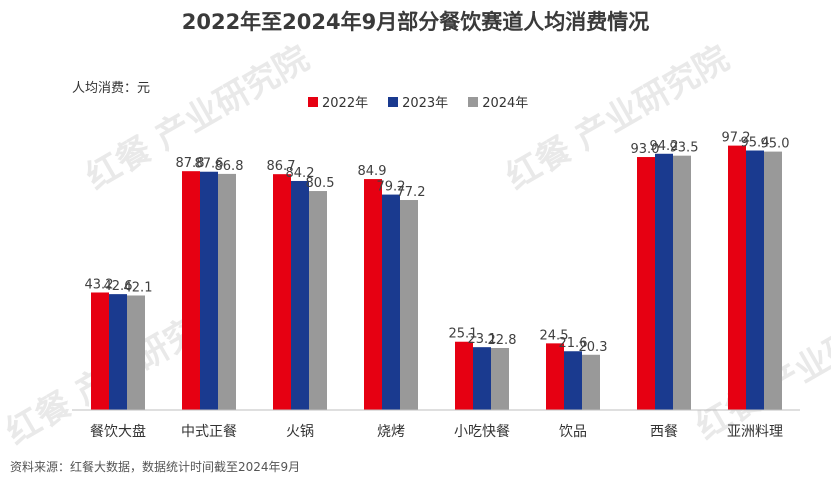 The image size is (831, 481). What do you see at coordinates (111, 88) in the screenshot?
I see `unit-label: 人均消费：元` at bounding box center [111, 88].